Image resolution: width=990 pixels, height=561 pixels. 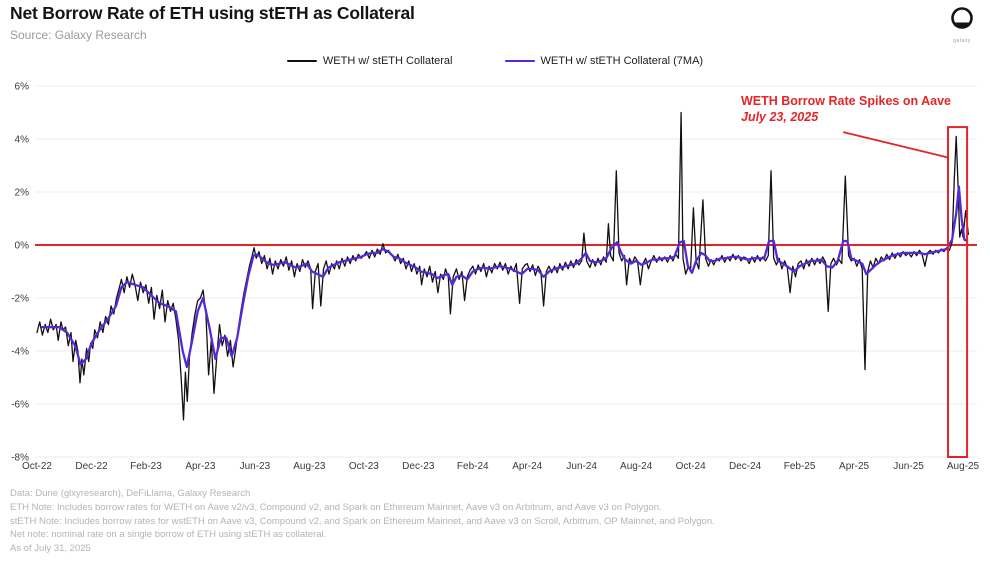 What do you see at coordinates (20, 405) in the screenshot?
I see `y-tick-label: -6%` at bounding box center [20, 405].